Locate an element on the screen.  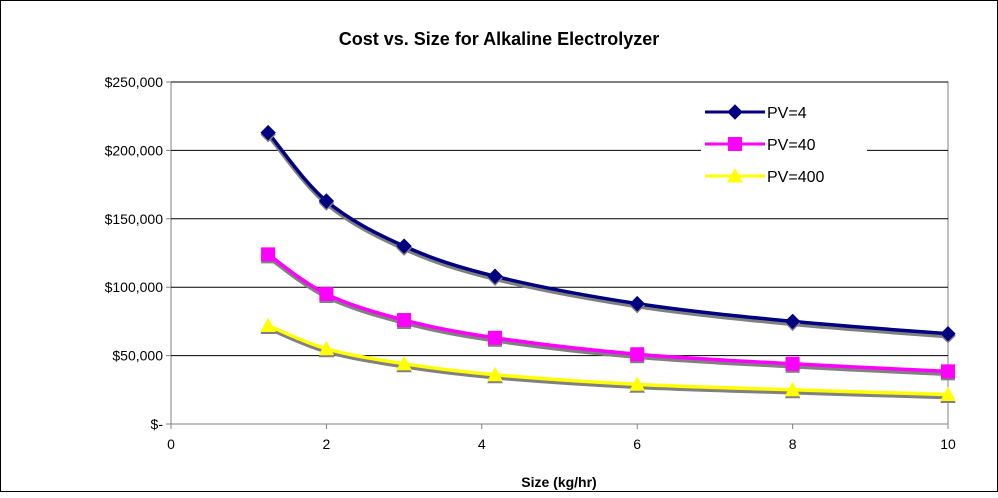
x-tick-label: 0 is located at coordinates (171, 444).